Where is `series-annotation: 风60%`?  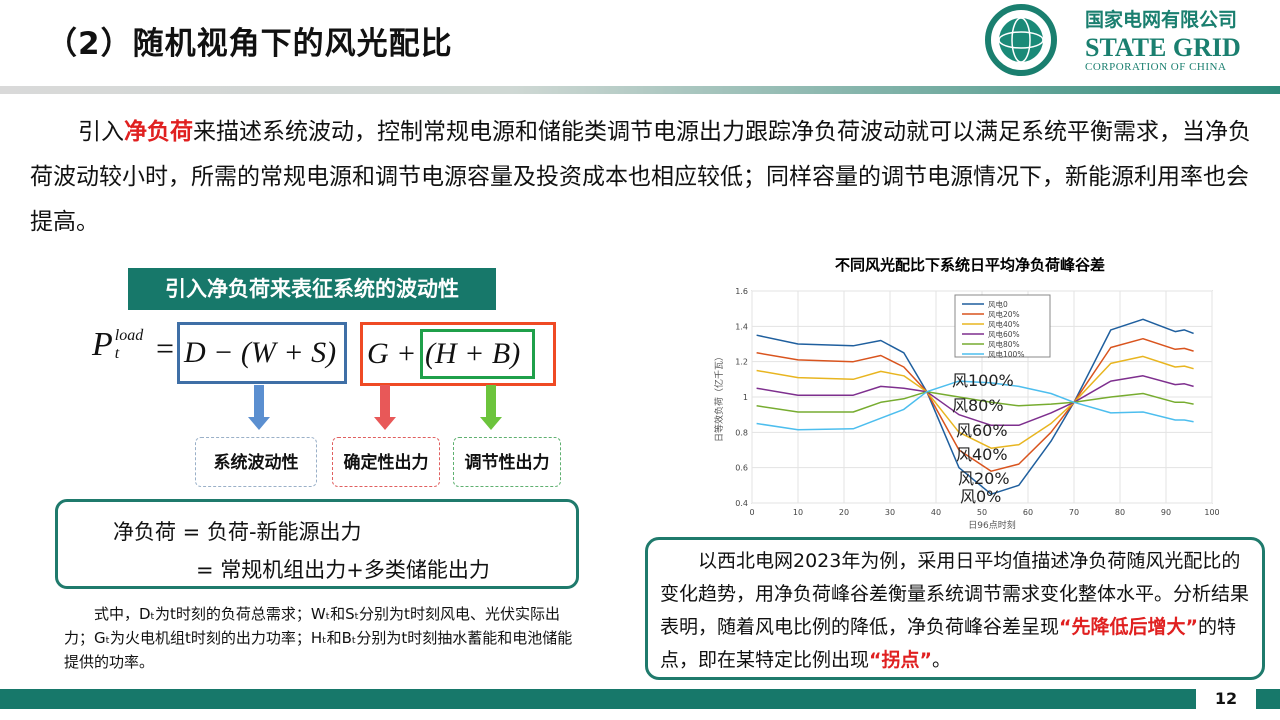 series-annotation: 风60% is located at coordinates (982, 430).